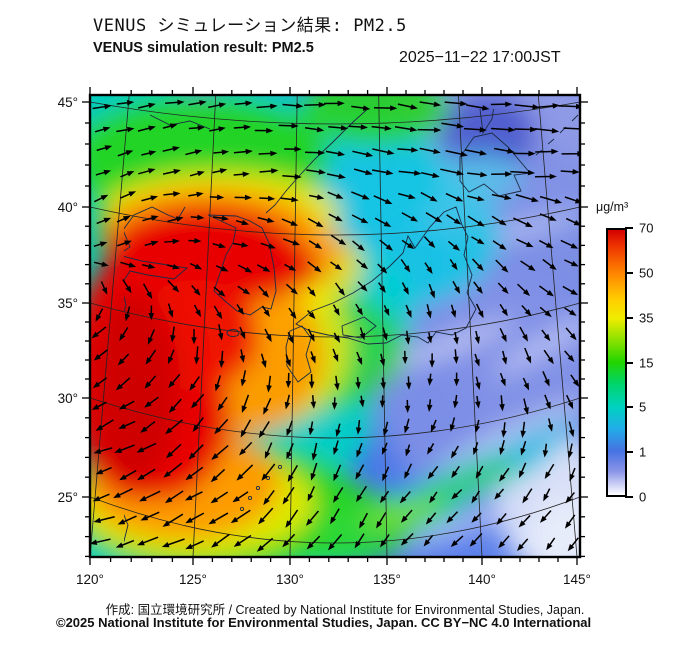 This screenshot has width=700, height=649. I want to click on lat-tick-label: 35°, so click(68, 303).